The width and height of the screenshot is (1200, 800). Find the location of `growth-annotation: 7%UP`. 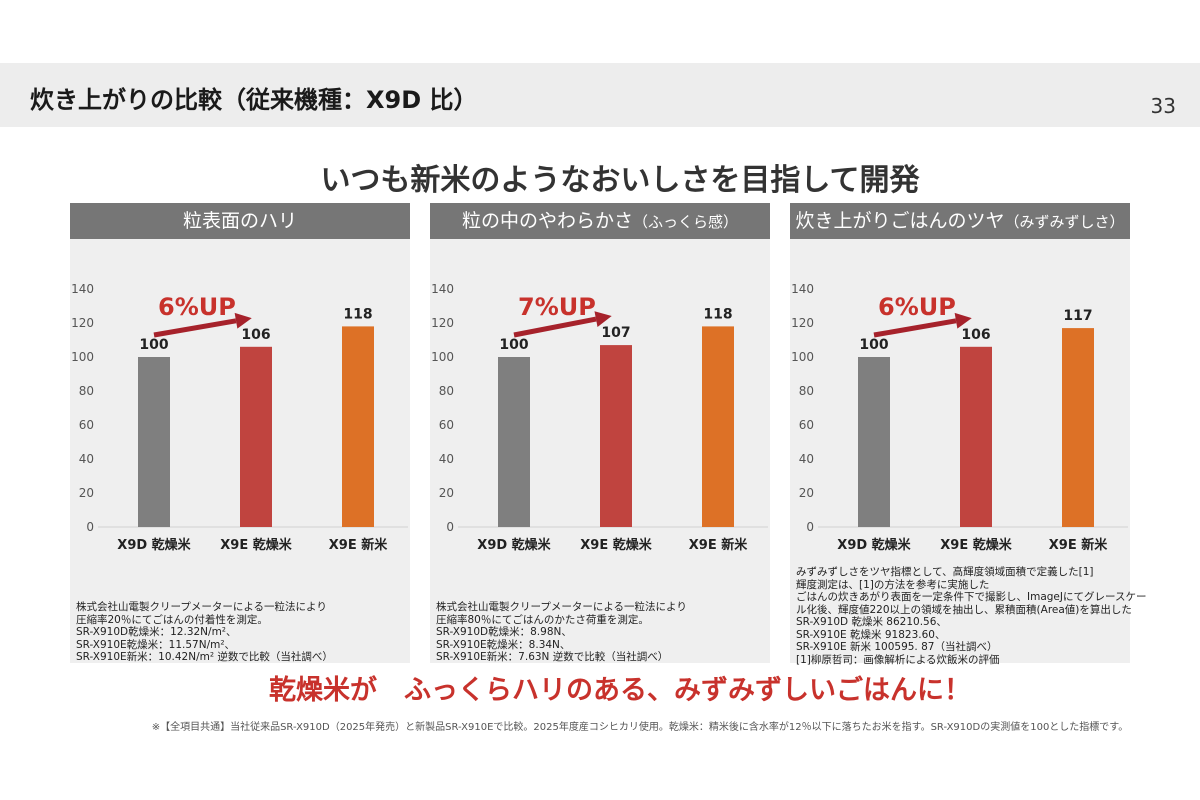

growth-annotation: 7%UP is located at coordinates (557, 307).